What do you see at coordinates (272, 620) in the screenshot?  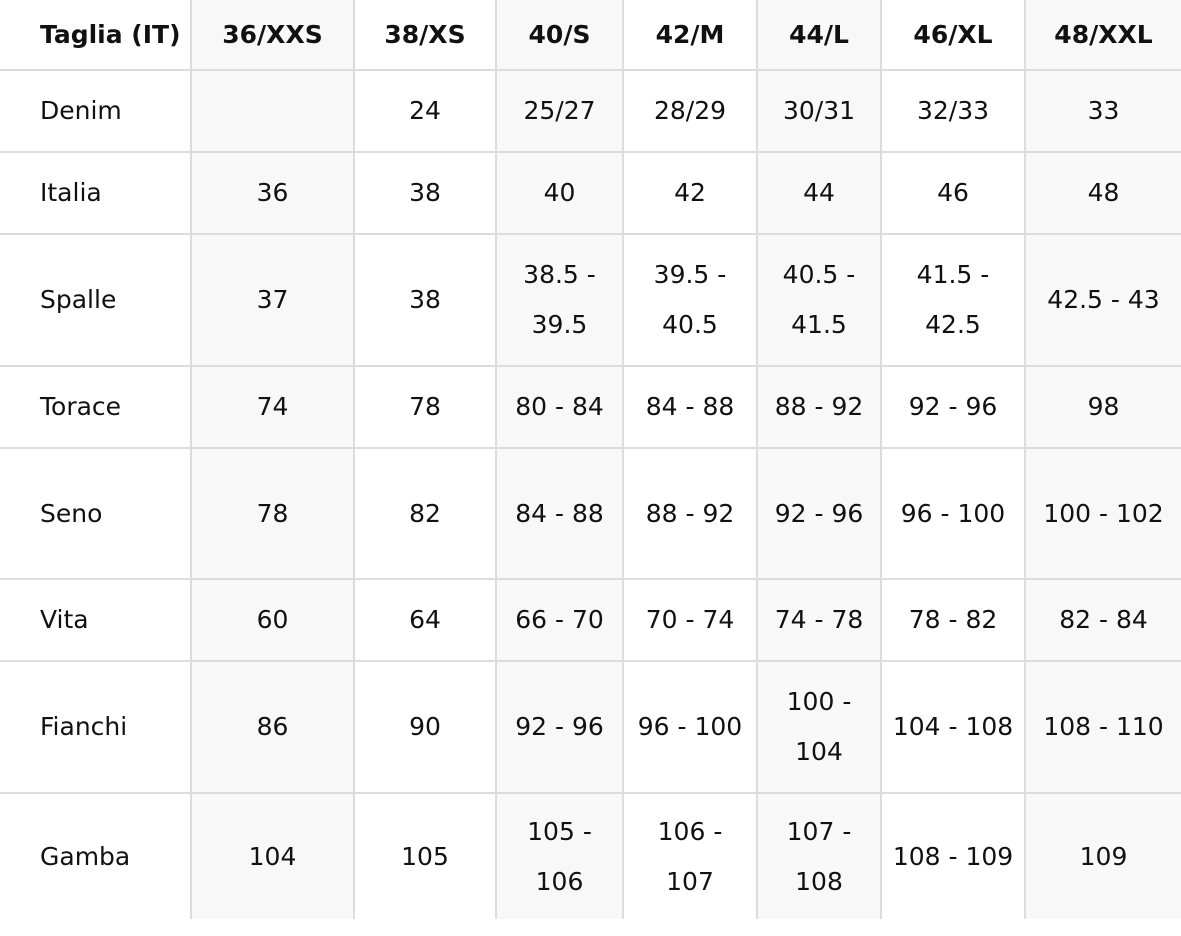 I see `table-cell: 60` at bounding box center [272, 620].